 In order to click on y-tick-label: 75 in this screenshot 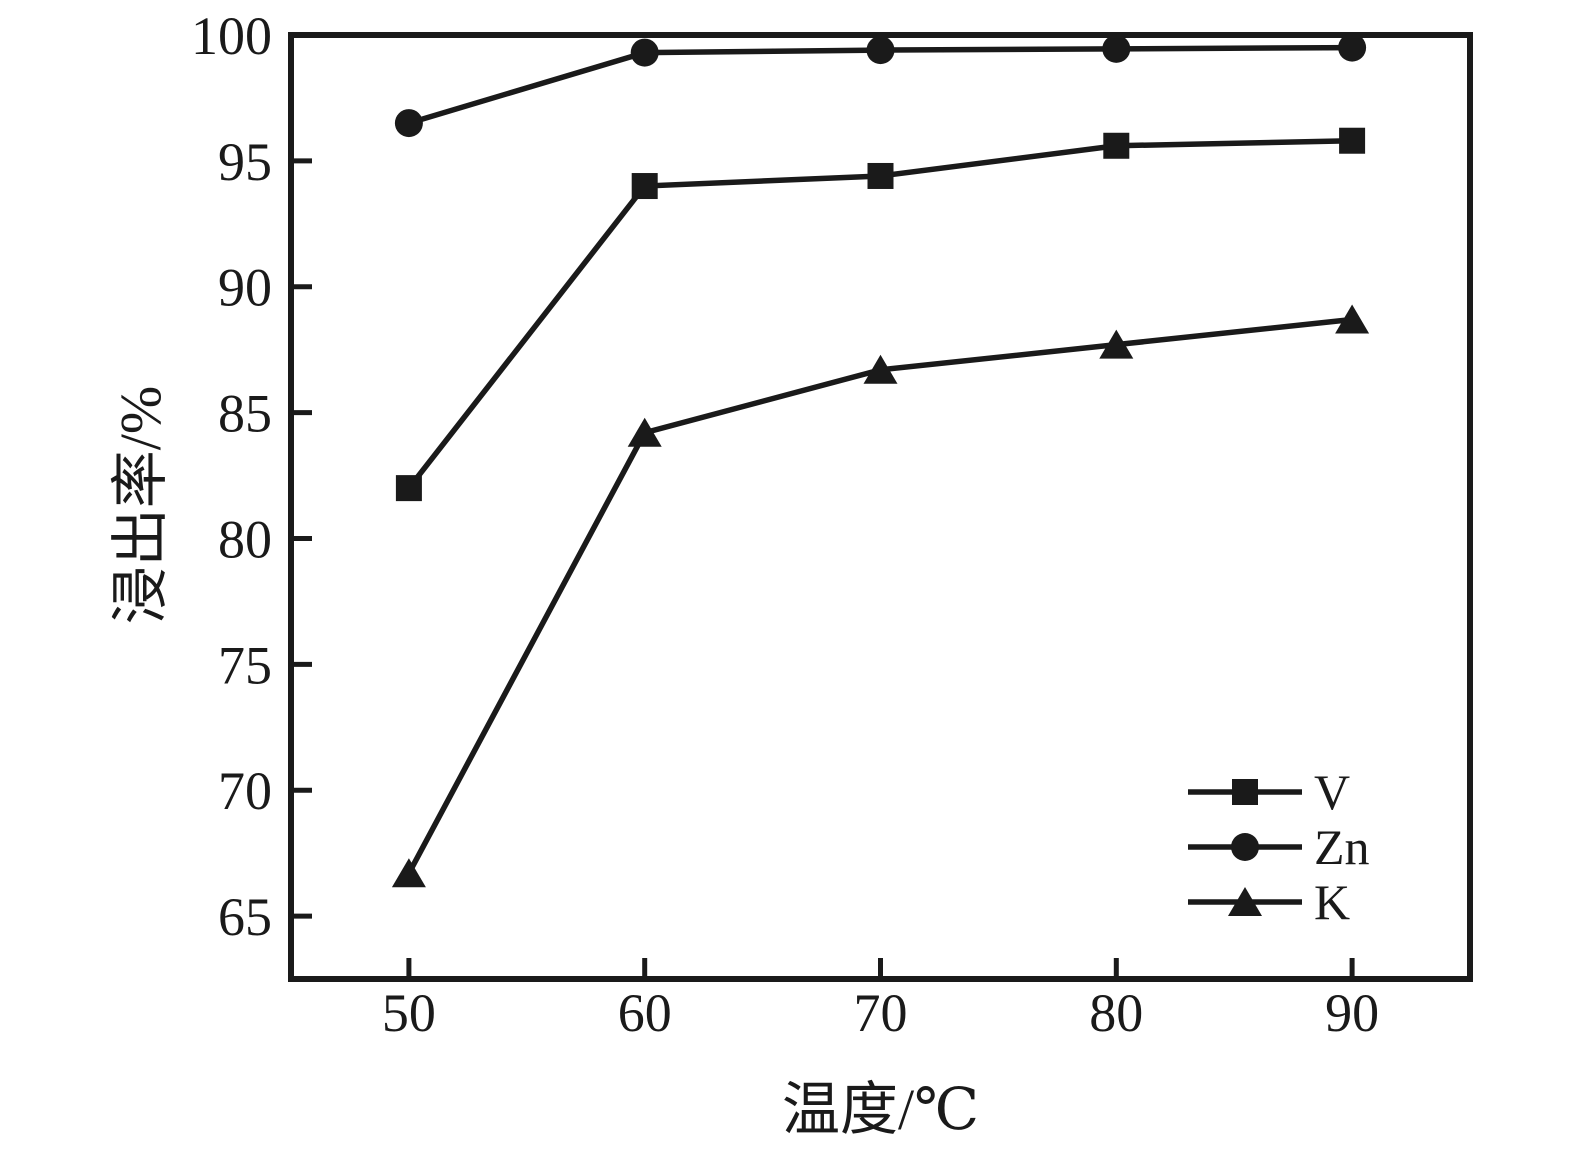, I will do `click(245, 665)`.